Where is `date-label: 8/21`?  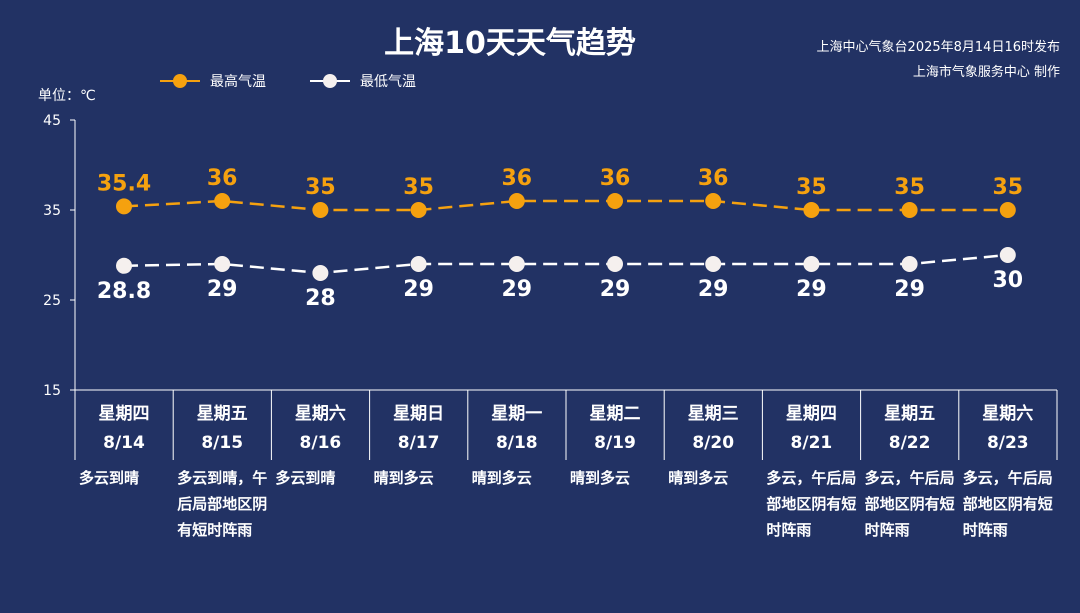
date-label: 8/21 is located at coordinates (811, 443).